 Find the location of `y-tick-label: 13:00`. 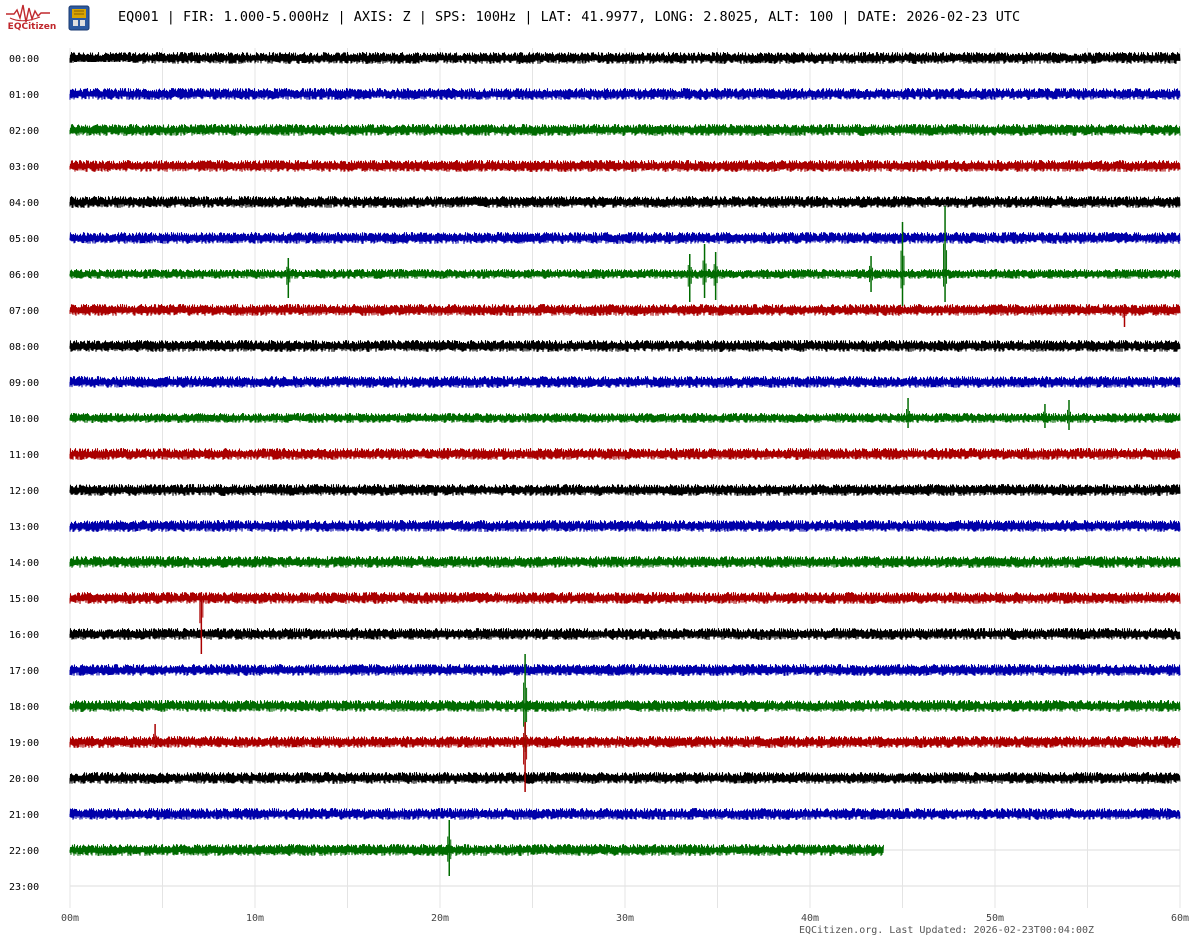

y-tick-label: 13:00 is located at coordinates (24, 527).